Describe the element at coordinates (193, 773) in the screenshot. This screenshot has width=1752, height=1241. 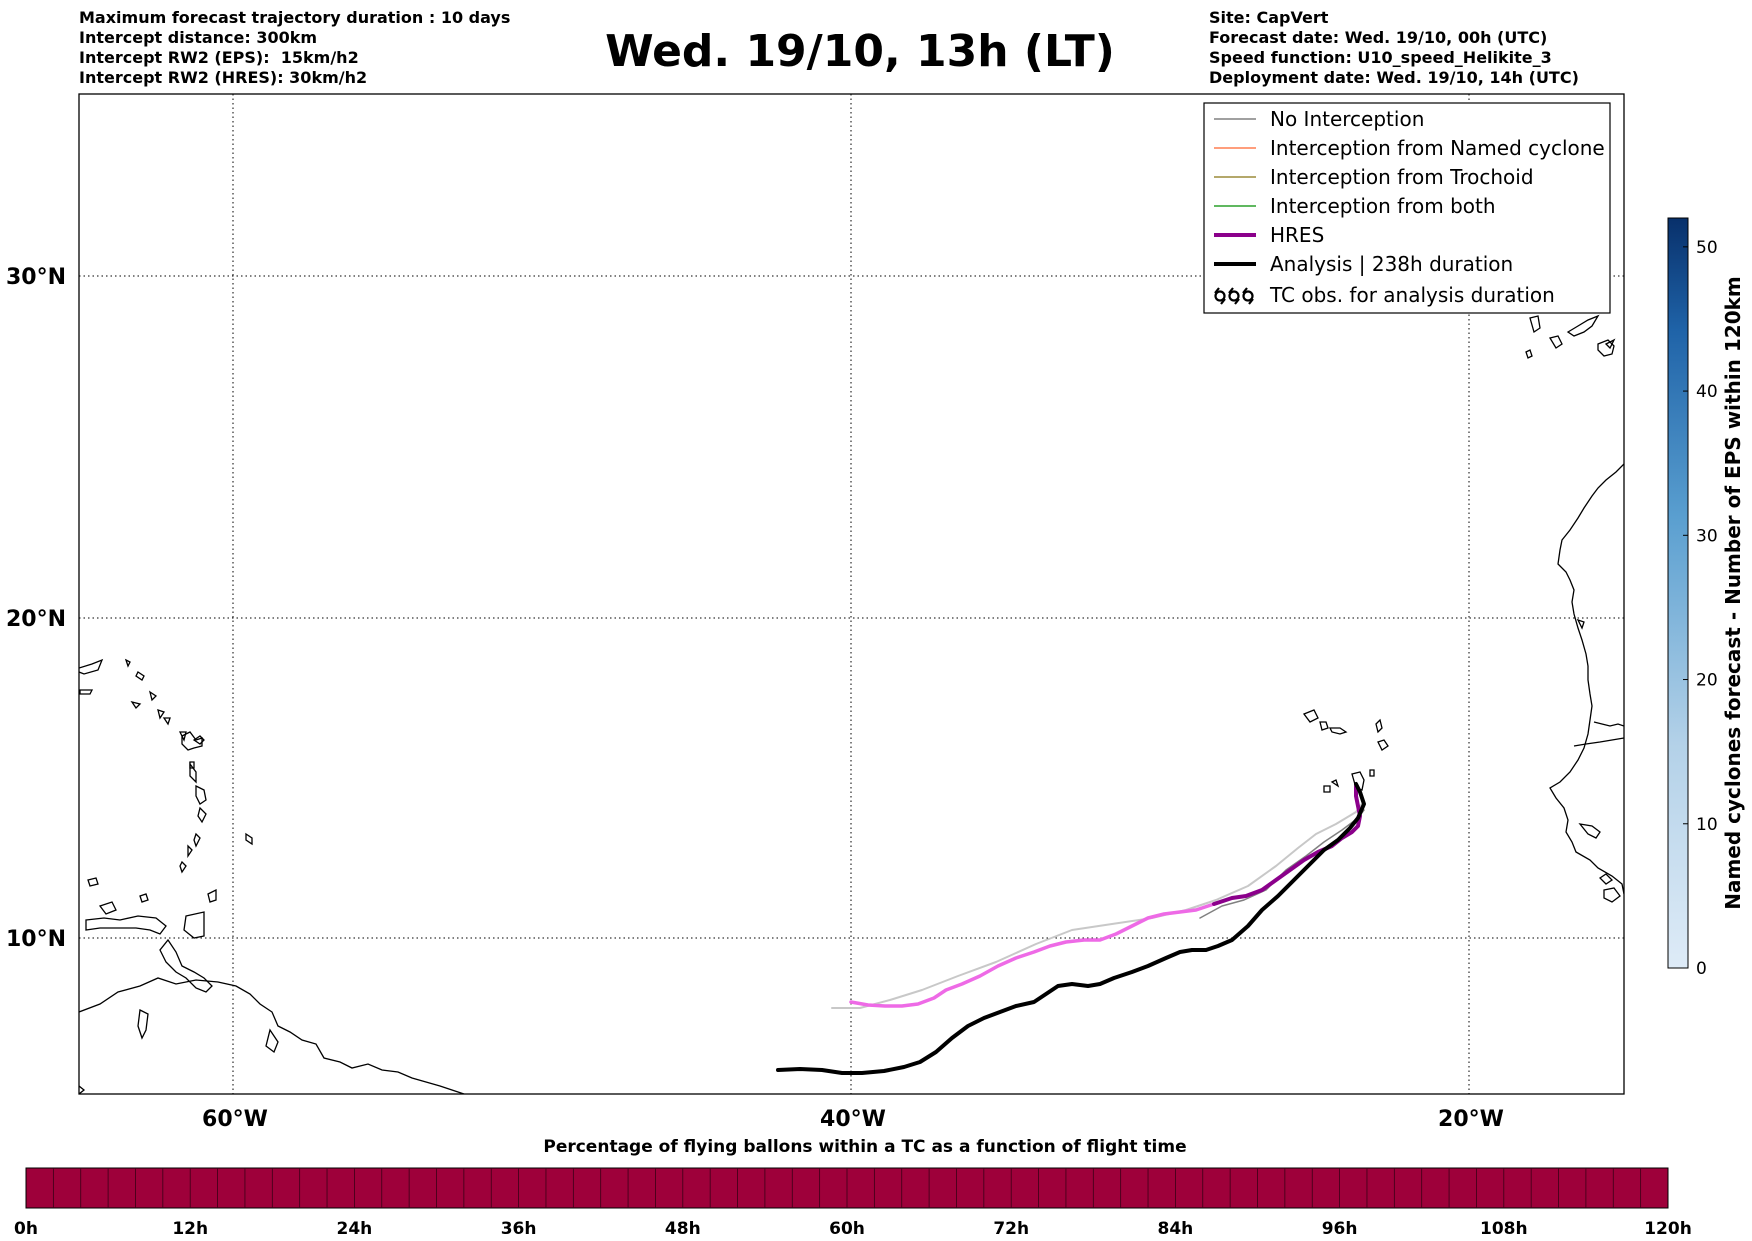
I see `island-dominica` at that location.